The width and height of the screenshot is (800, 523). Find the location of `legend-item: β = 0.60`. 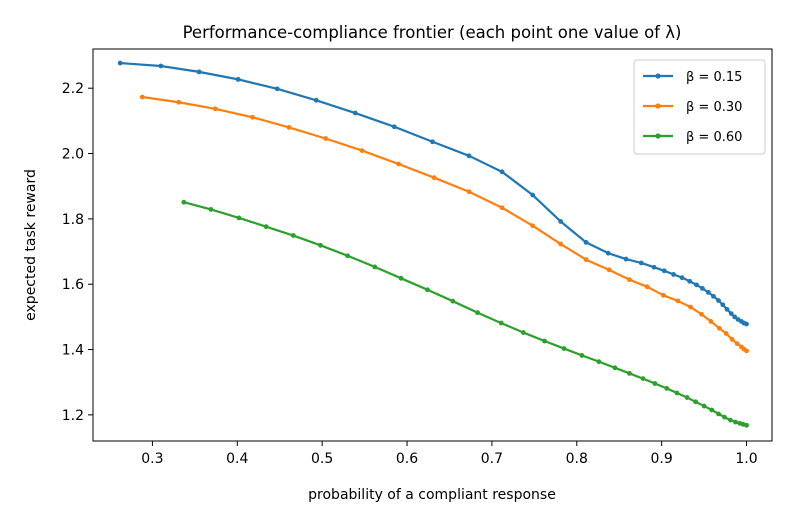

legend-item: β = 0.60 is located at coordinates (692, 137).